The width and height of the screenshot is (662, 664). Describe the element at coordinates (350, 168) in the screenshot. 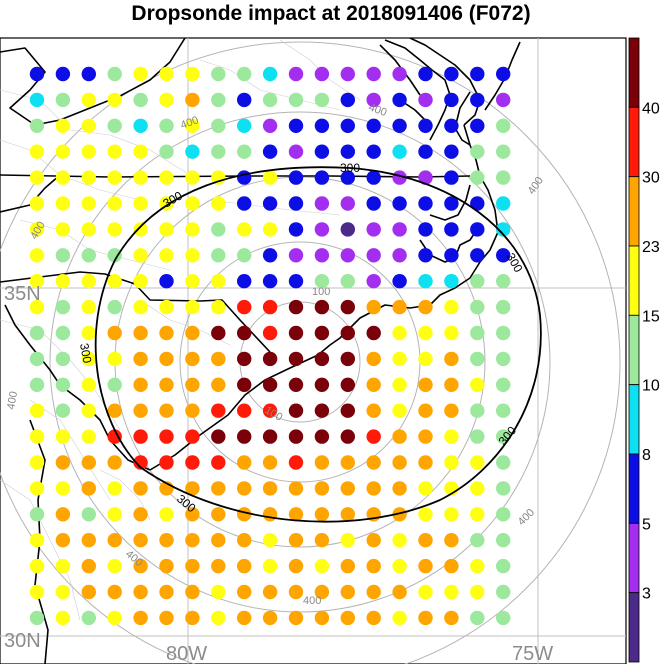

I see `contour-label: 300` at that location.